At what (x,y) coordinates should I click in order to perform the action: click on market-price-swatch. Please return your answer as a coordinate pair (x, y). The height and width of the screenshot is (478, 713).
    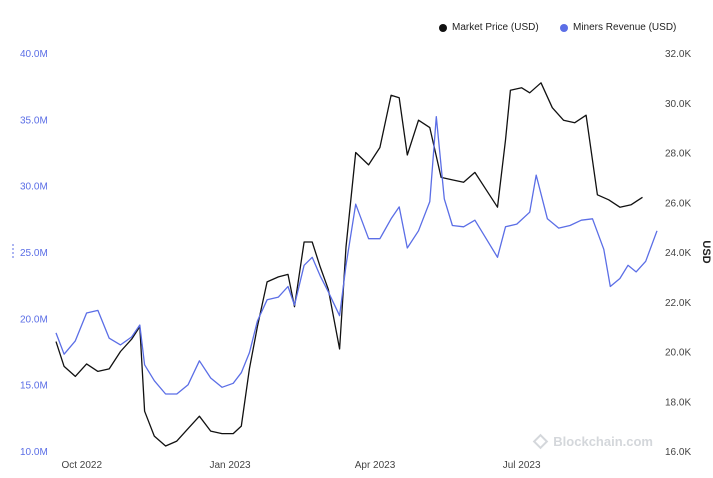
    Looking at the image, I should click on (443, 27).